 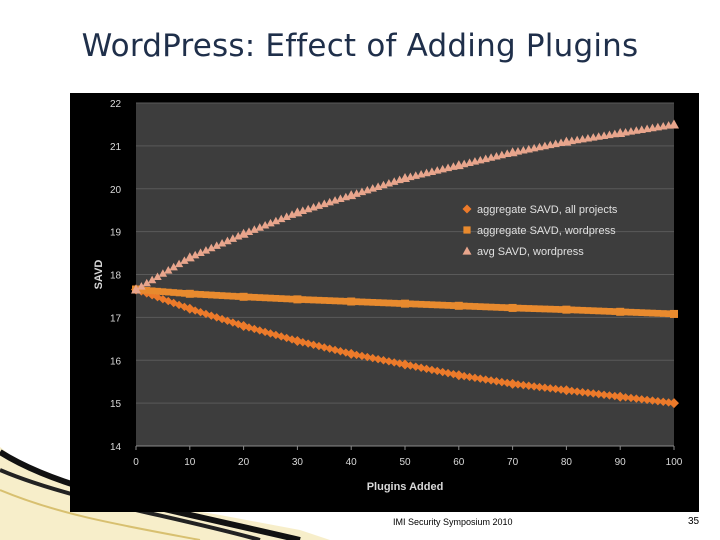 I want to click on y-tick-label: 20, so click(x=116, y=190).